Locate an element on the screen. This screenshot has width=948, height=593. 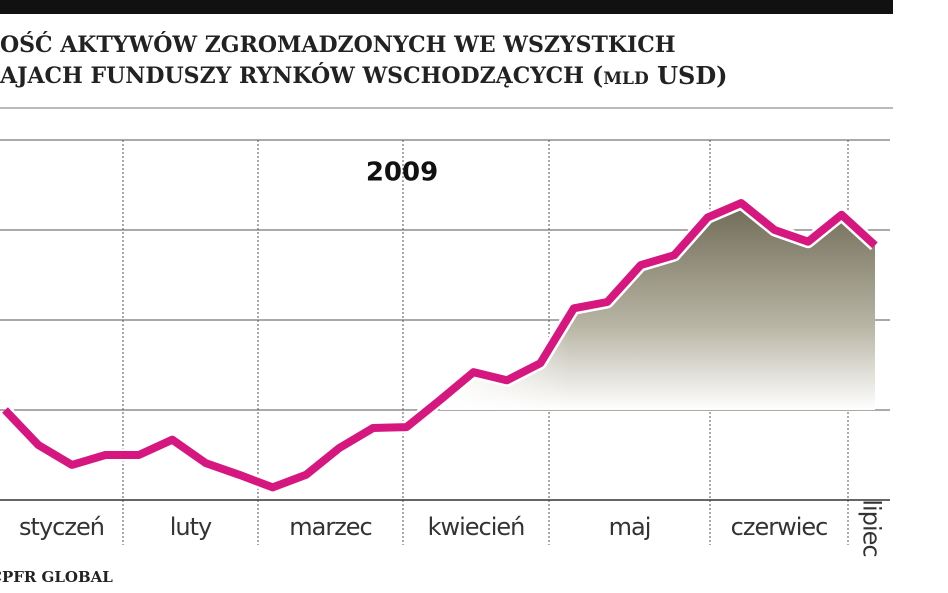
month-label: styczeń is located at coordinates (61, 527).